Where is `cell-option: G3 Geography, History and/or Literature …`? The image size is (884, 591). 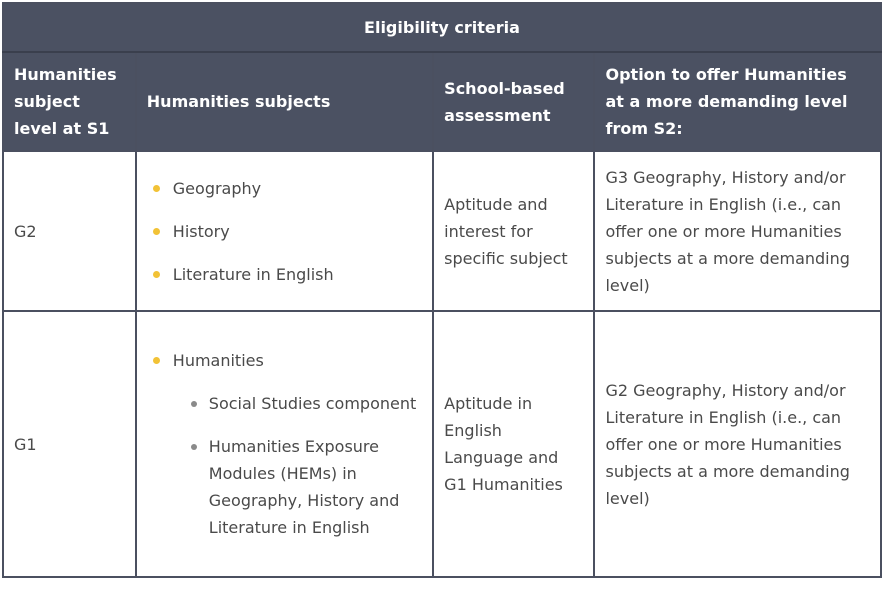
cell-option: G3 Geography, History and/or Literature … is located at coordinates (737, 231).